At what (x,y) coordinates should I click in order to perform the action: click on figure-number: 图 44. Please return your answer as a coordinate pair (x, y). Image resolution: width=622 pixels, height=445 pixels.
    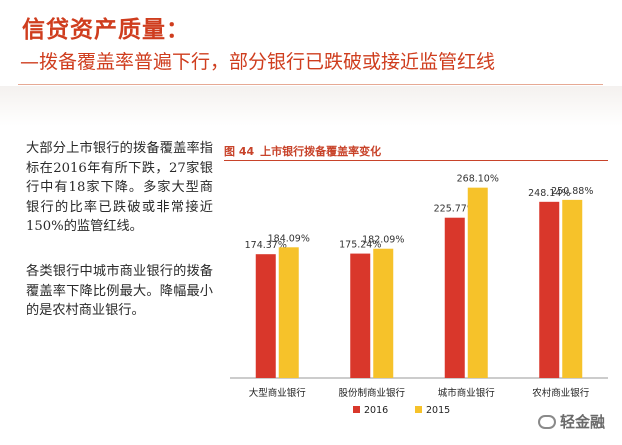
    Looking at the image, I should click on (239, 151).